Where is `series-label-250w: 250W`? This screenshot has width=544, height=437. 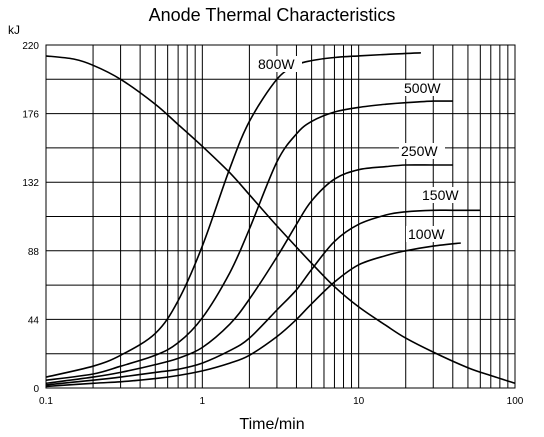 series-label-250w: 250W is located at coordinates (419, 151).